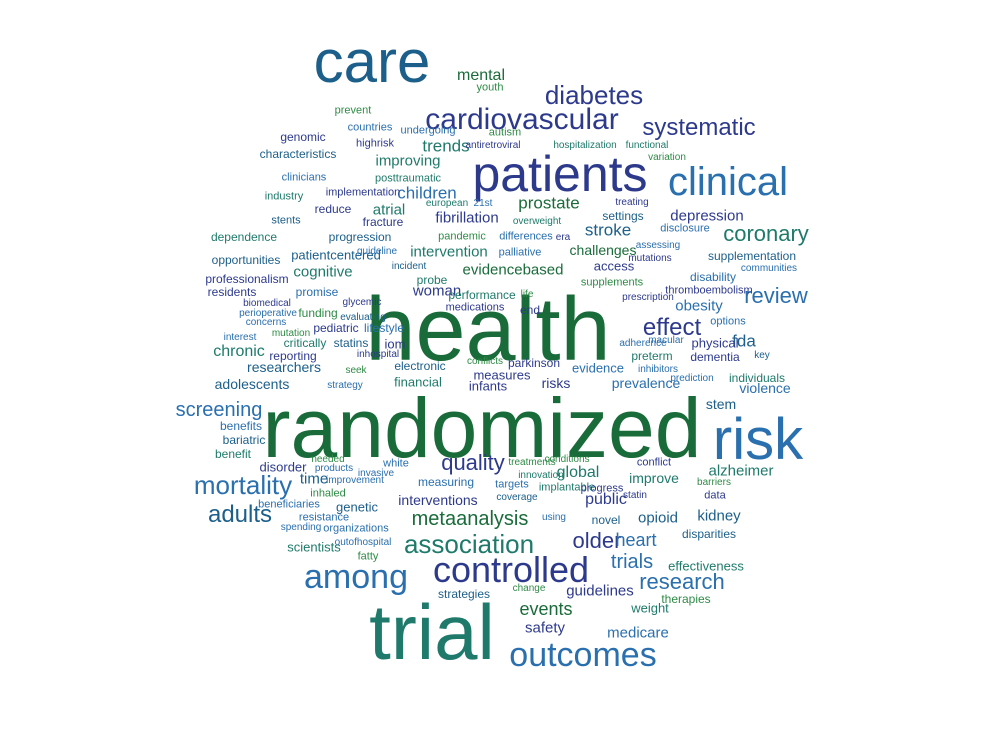  Describe the element at coordinates (462, 237) in the screenshot. I see `word-pandemic: pandemic` at that location.